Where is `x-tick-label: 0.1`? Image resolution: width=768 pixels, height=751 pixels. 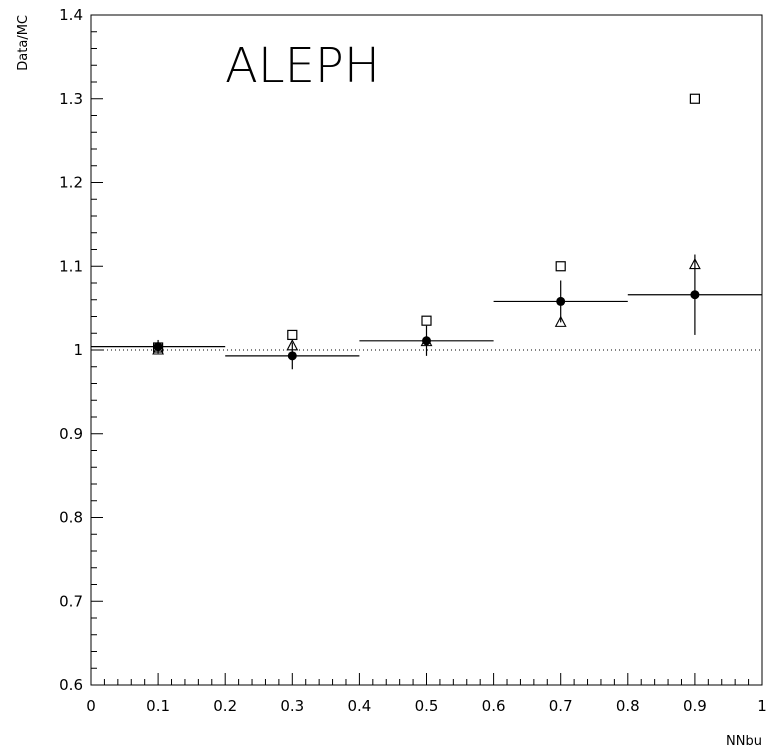
x-tick-label: 0.1 is located at coordinates (158, 706).